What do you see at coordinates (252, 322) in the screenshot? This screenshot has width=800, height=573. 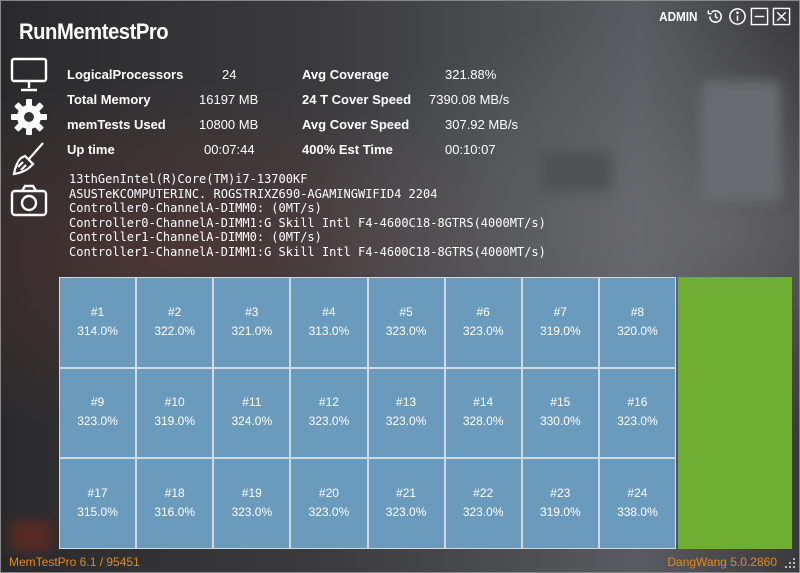 I see `thread-cell: #3 321.0%` at bounding box center [252, 322].